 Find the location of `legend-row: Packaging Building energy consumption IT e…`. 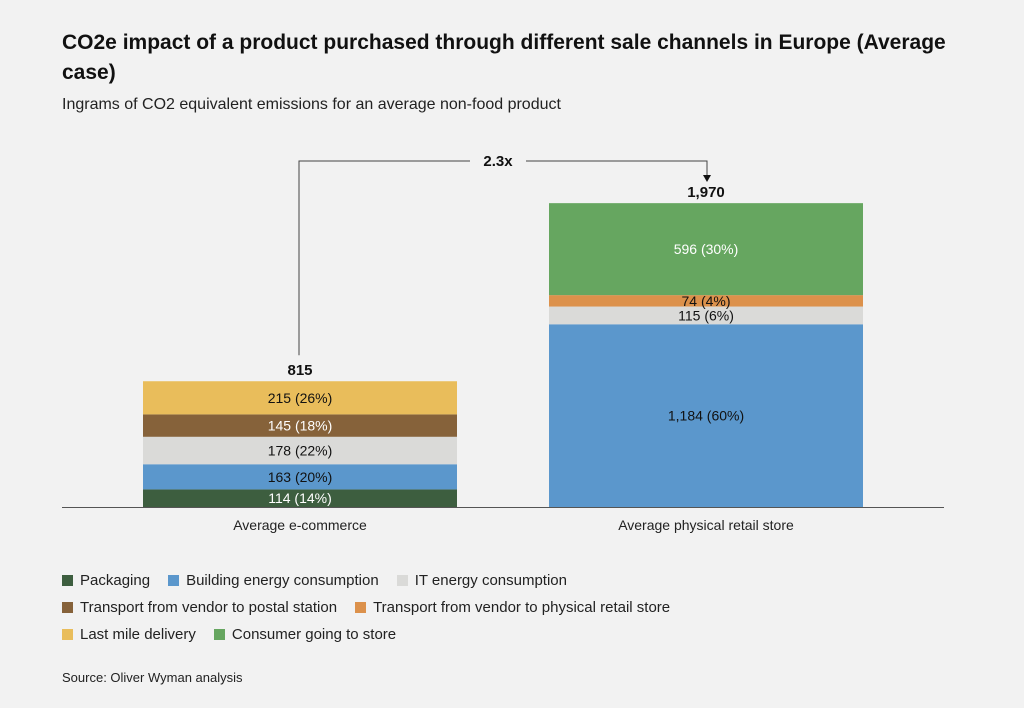

legend-row: Packaging Building energy consumption IT e… is located at coordinates (375, 580).